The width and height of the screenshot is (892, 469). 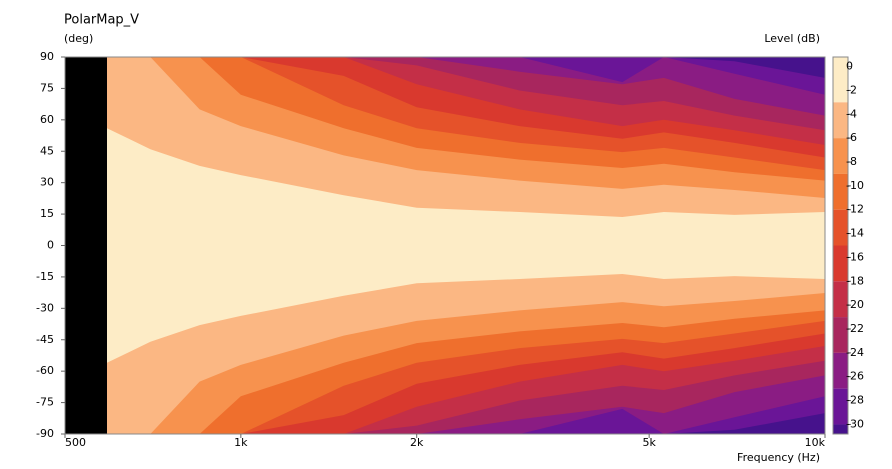 I want to click on y-tick-label: -90, so click(x=45, y=433).